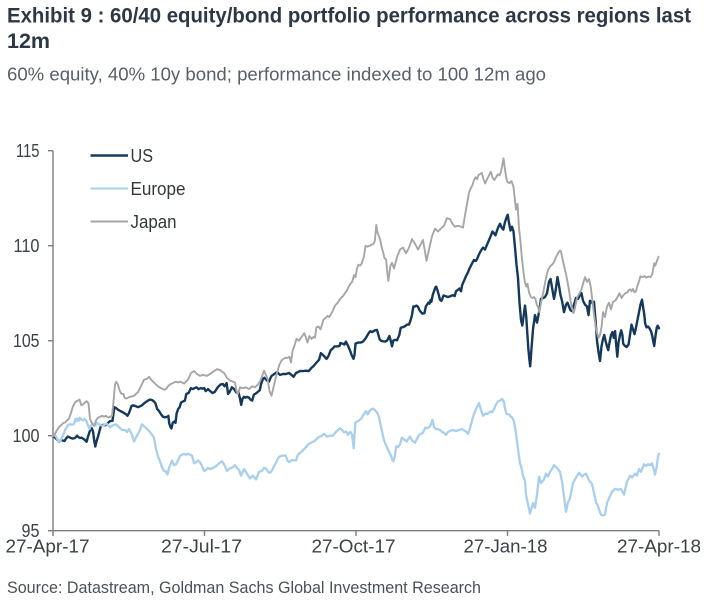 The image size is (726, 604). What do you see at coordinates (31, 531) in the screenshot?
I see `svg-text: 95` at bounding box center [31, 531].